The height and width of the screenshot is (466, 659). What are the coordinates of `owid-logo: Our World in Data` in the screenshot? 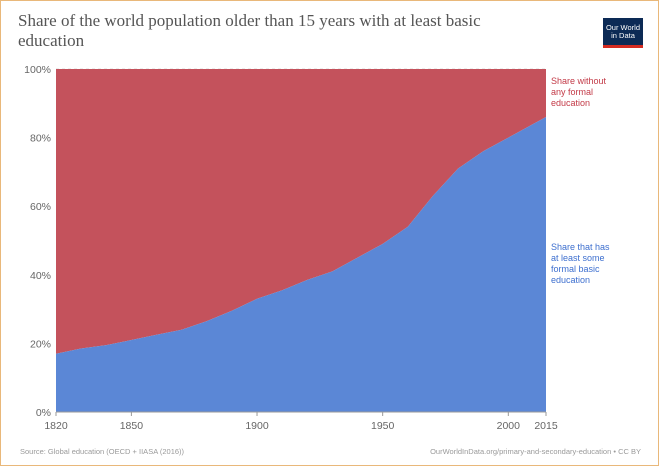 It's located at (623, 33).